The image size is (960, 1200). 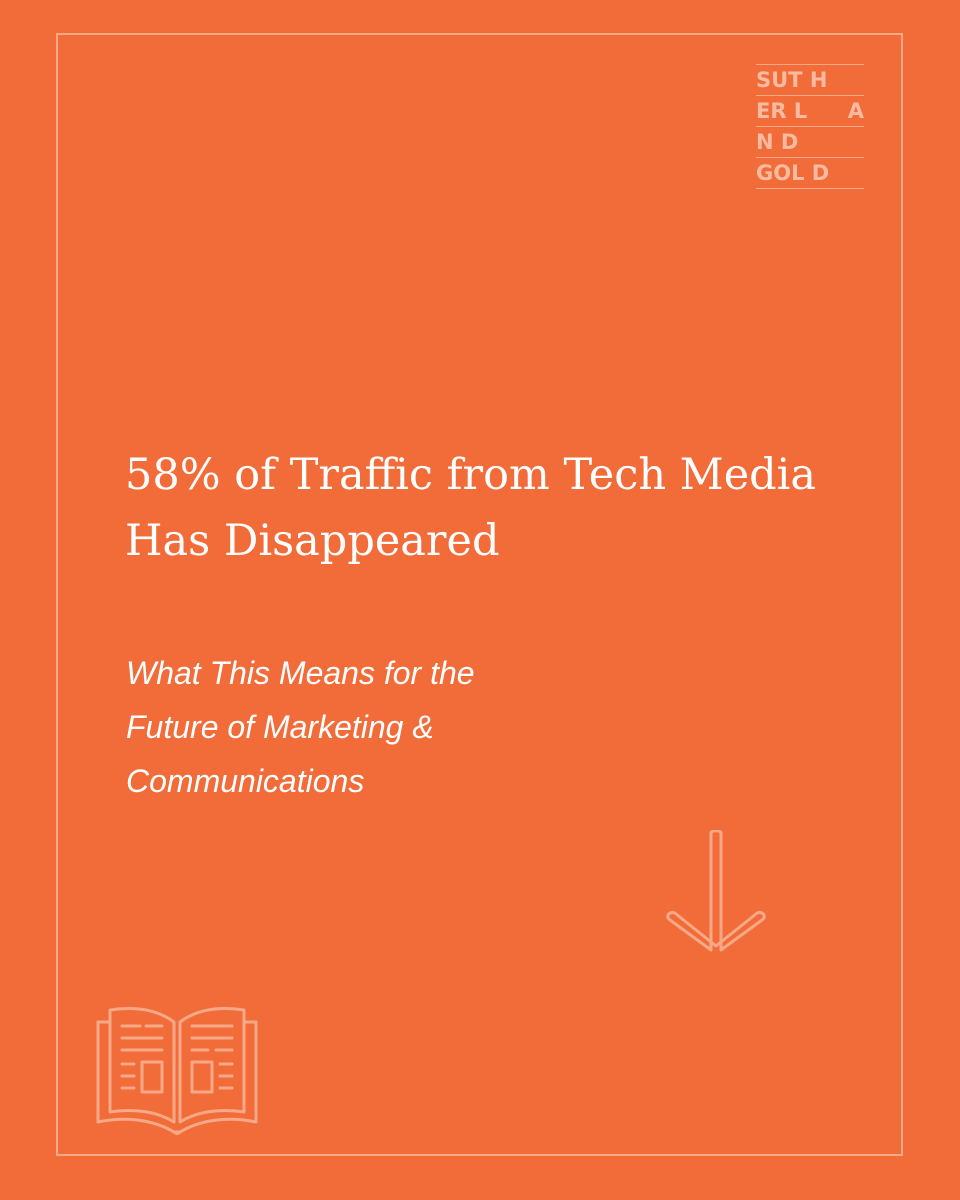 What do you see at coordinates (777, 142) in the screenshot?
I see `logo-text: N D` at bounding box center [777, 142].